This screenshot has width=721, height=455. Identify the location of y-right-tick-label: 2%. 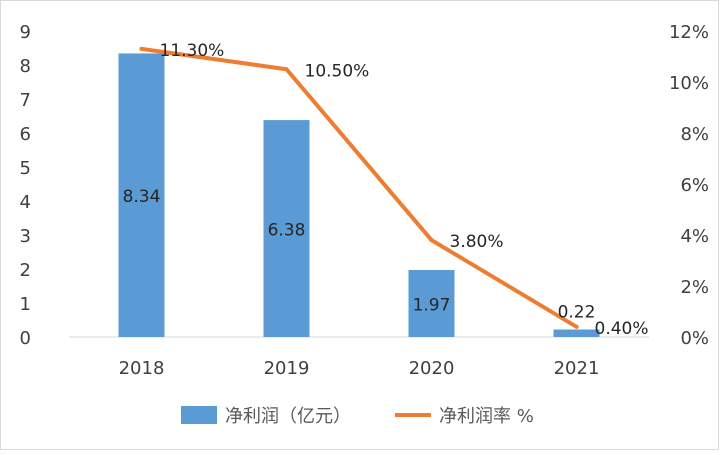
(694, 287).